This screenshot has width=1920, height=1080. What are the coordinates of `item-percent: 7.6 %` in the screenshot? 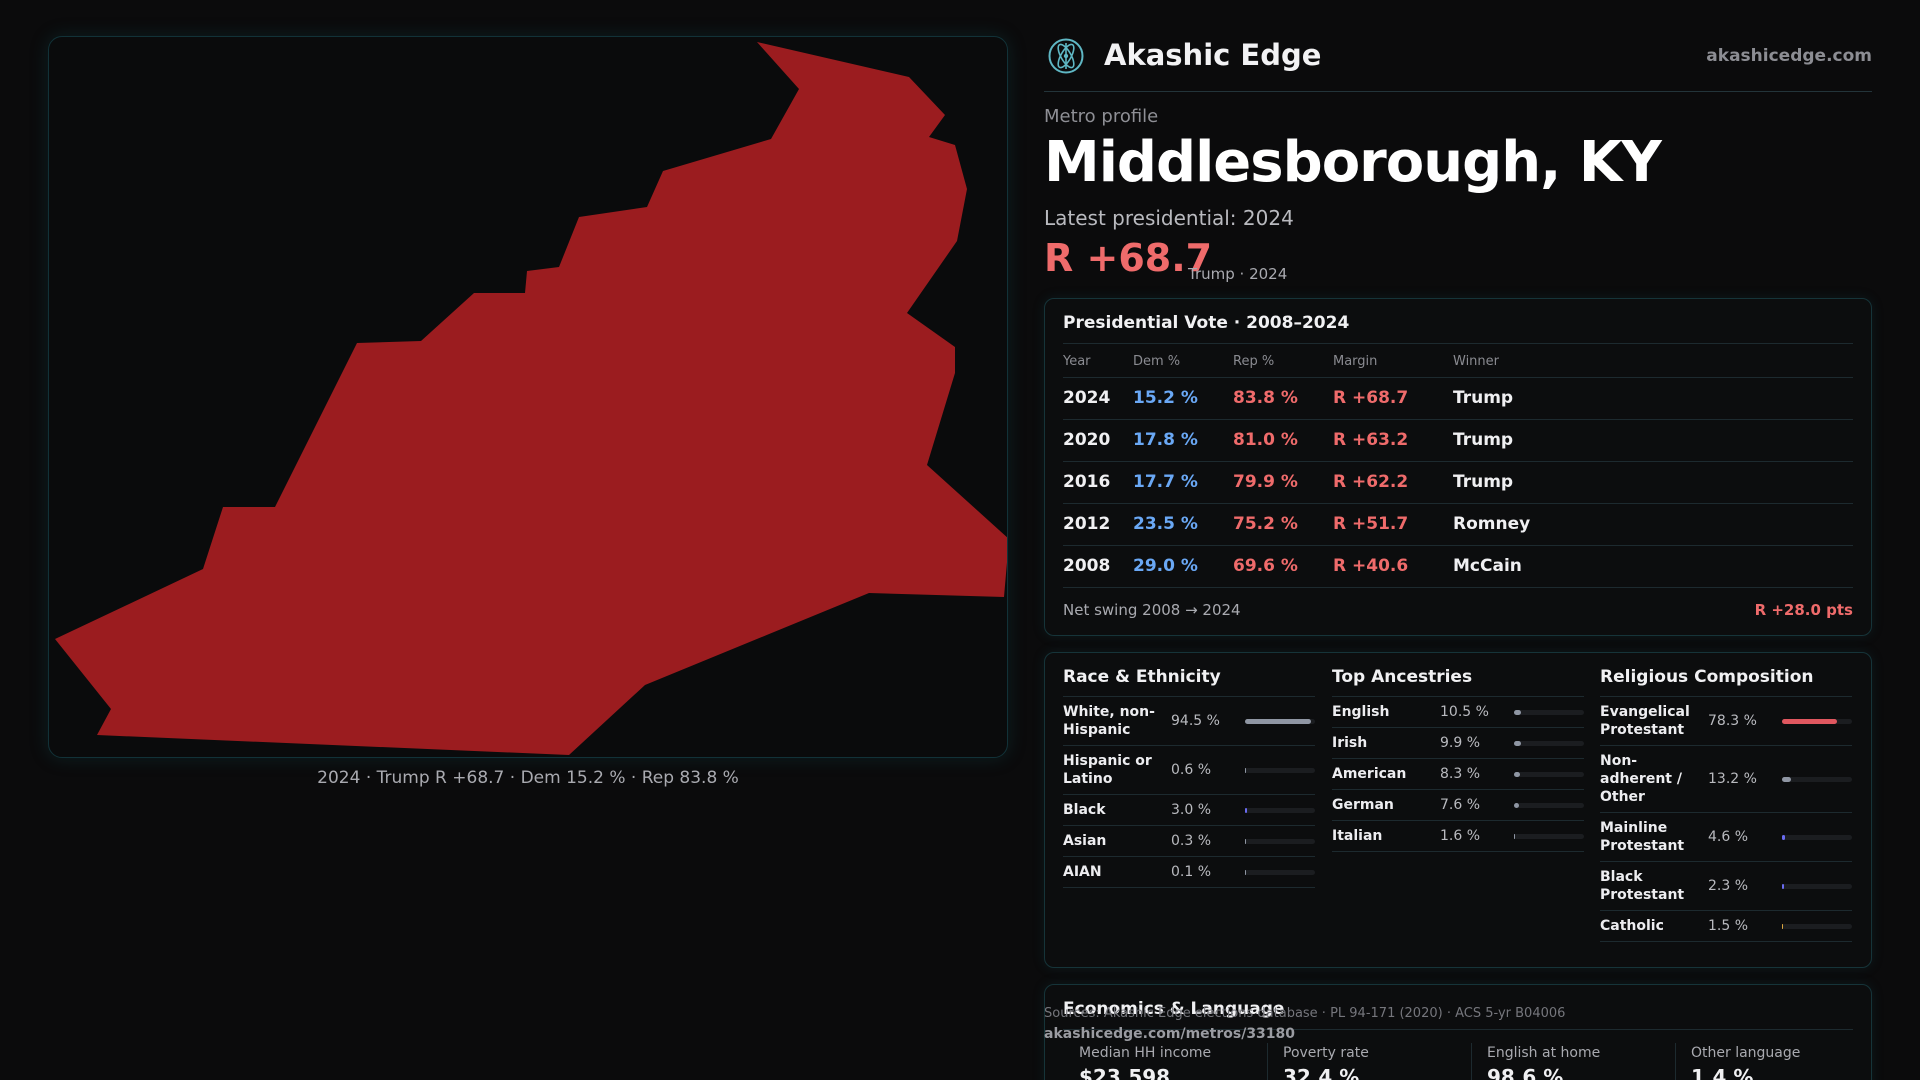 It's located at (1460, 805).